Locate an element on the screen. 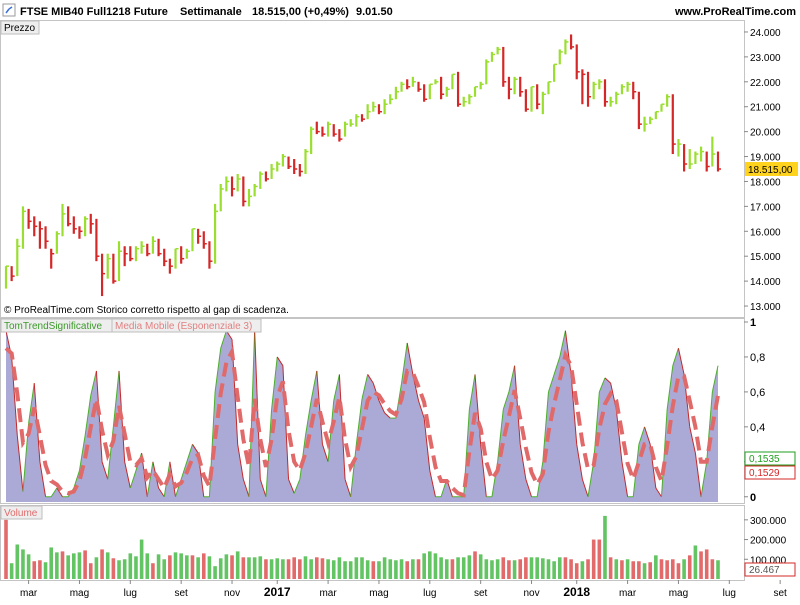 This screenshot has width=800, height=605. price-panel-tab is located at coordinates (20, 27).